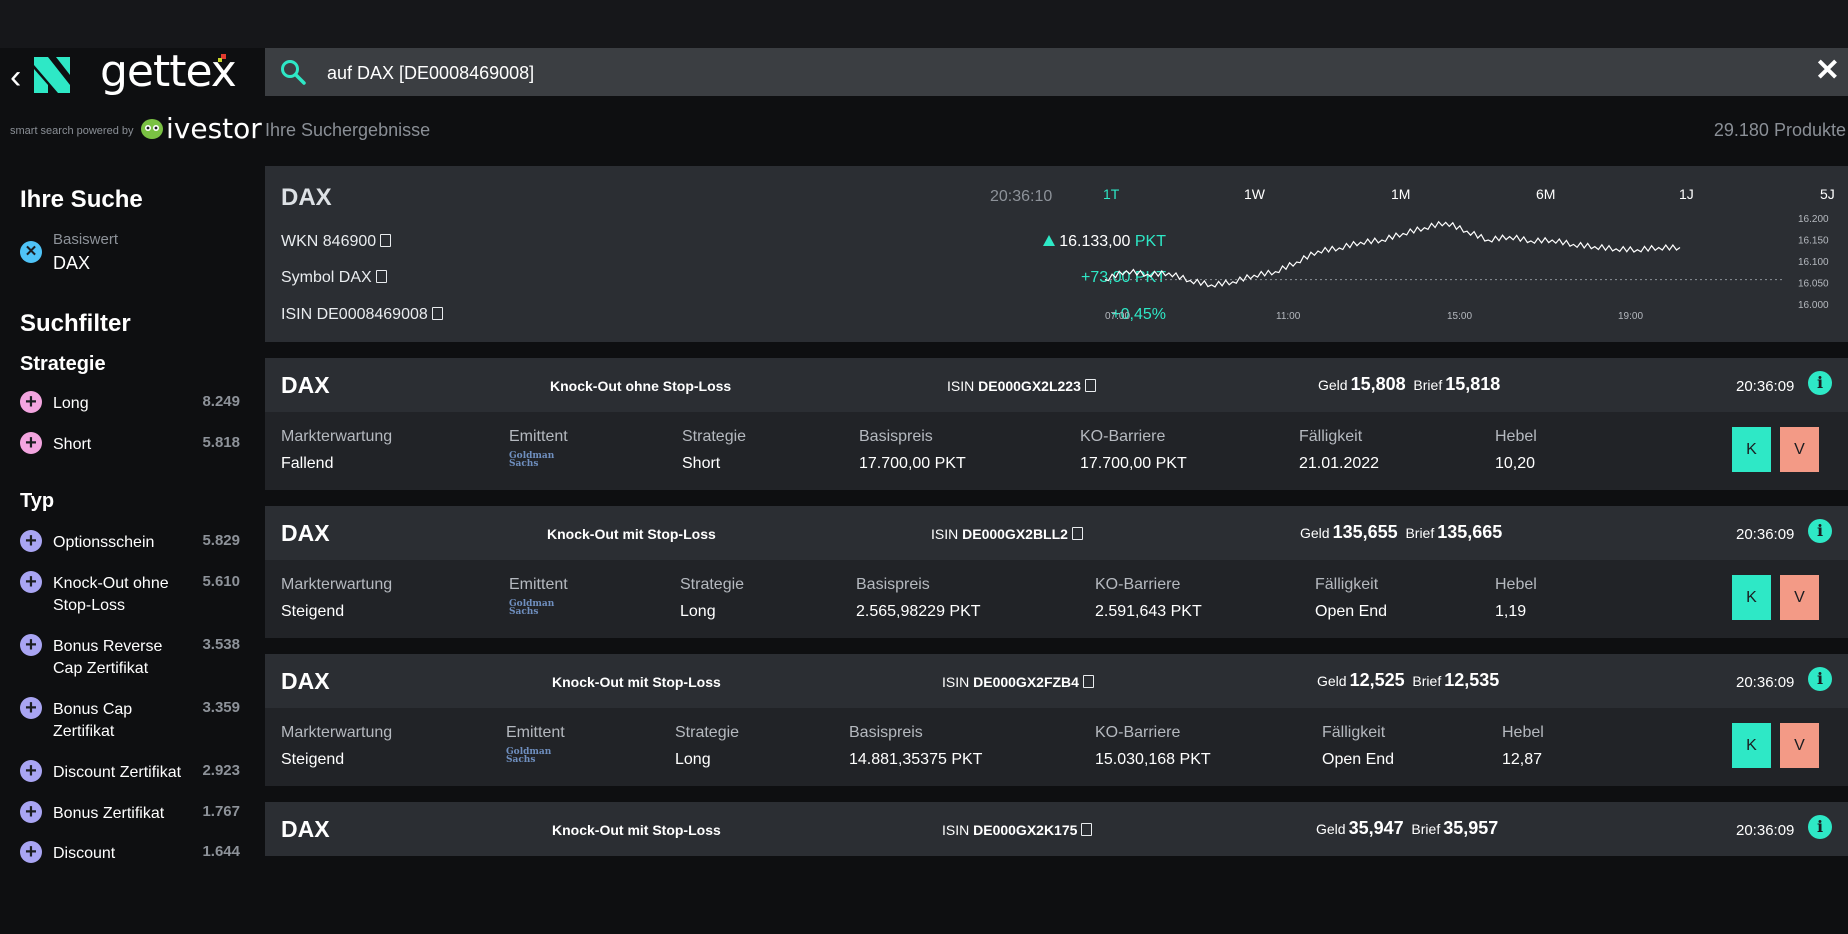 This screenshot has width=1848, height=934. I want to click on period-tab-1j: 1J, so click(1686, 194).